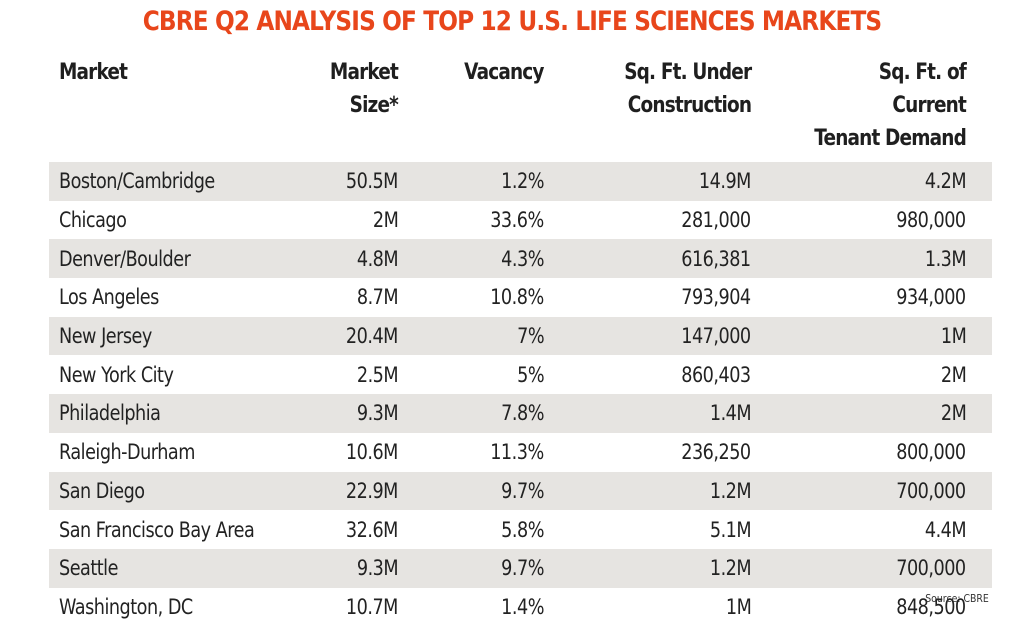 This screenshot has height=626, width=1024. What do you see at coordinates (110, 413) in the screenshot?
I see `cell-text: Philadelphia` at bounding box center [110, 413].